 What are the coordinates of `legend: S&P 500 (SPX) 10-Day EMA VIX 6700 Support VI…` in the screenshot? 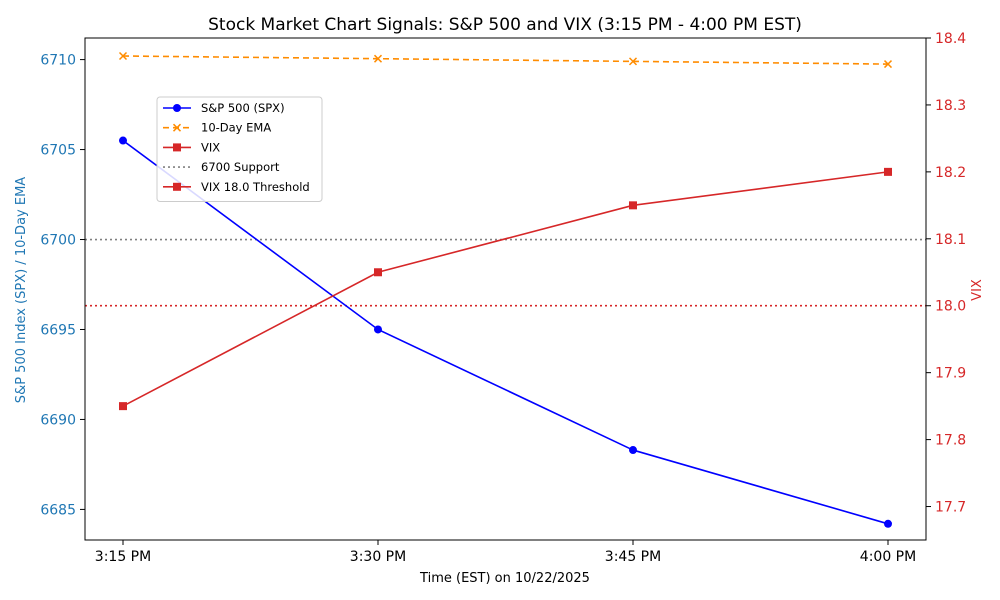 It's located at (239, 149).